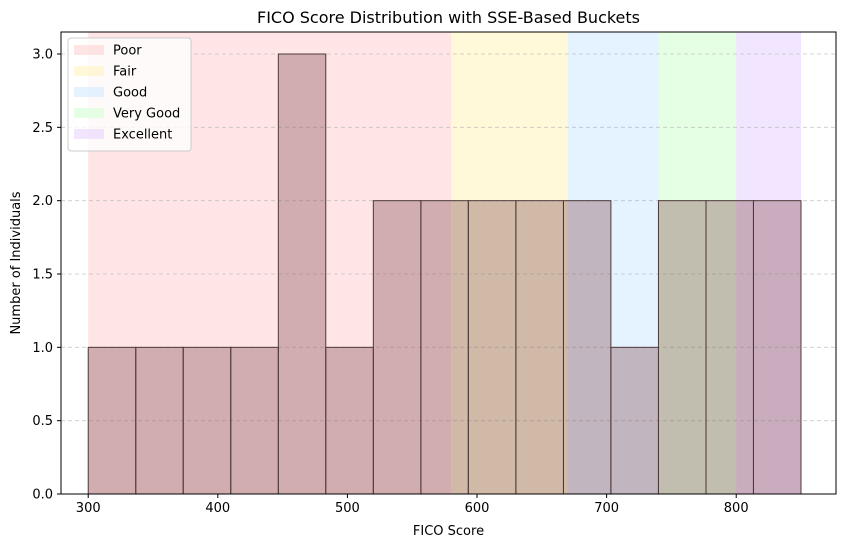  Describe the element at coordinates (412, 505) in the screenshot. I see `x-axis-ticks: 300 400 500 600 700 800` at that location.